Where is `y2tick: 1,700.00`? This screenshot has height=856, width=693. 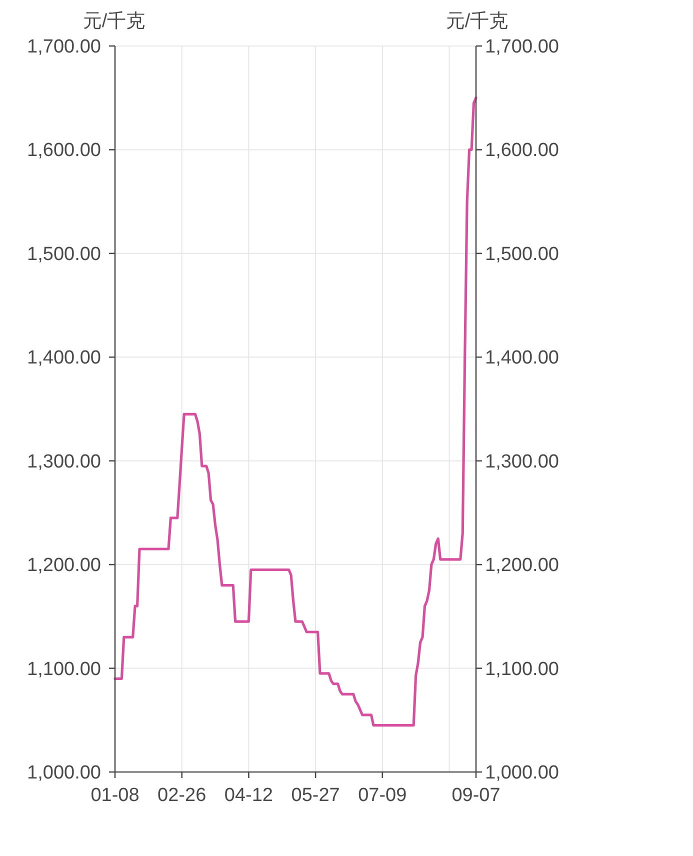 y2tick: 1,700.00 is located at coordinates (522, 47).